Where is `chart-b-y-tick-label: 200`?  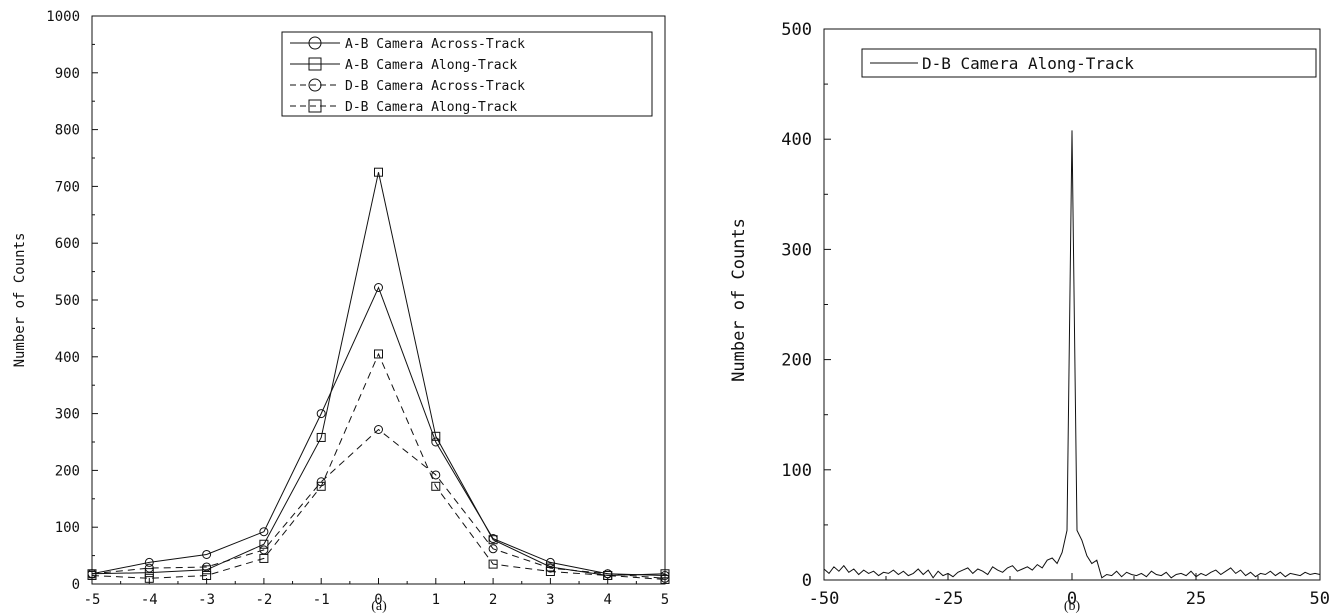
chart-b-y-tick-label: 200 is located at coordinates (796, 361).